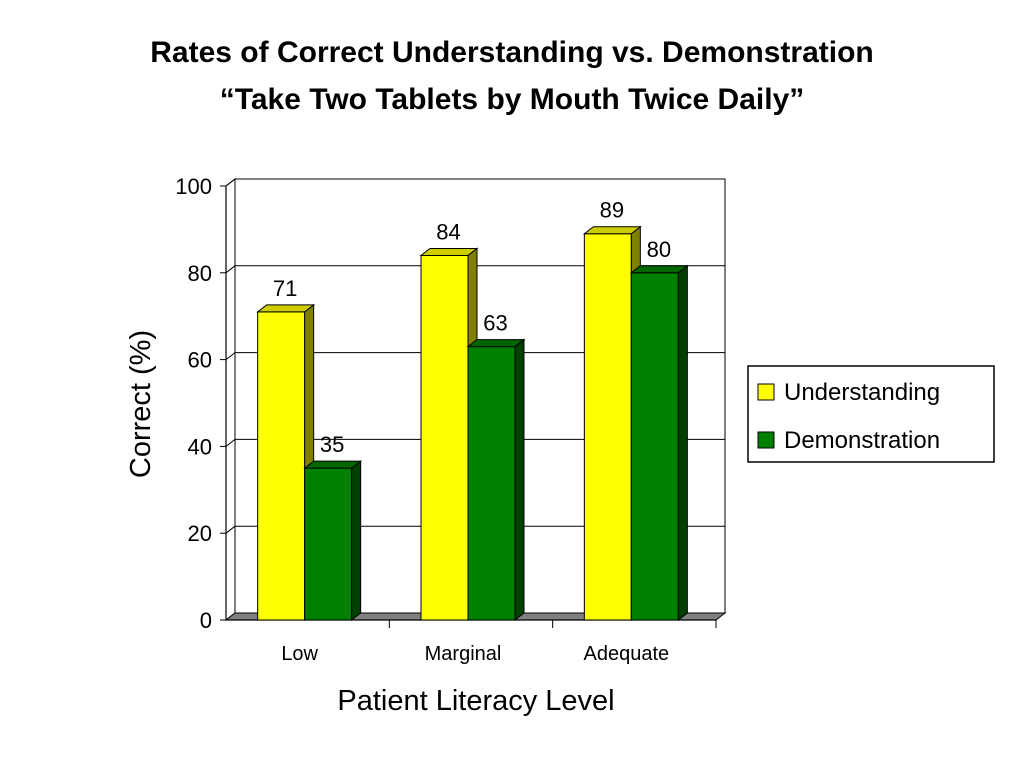 The height and width of the screenshot is (768, 1024). Describe the element at coordinates (281, 466) in the screenshot. I see `bar-understanding-low` at that location.